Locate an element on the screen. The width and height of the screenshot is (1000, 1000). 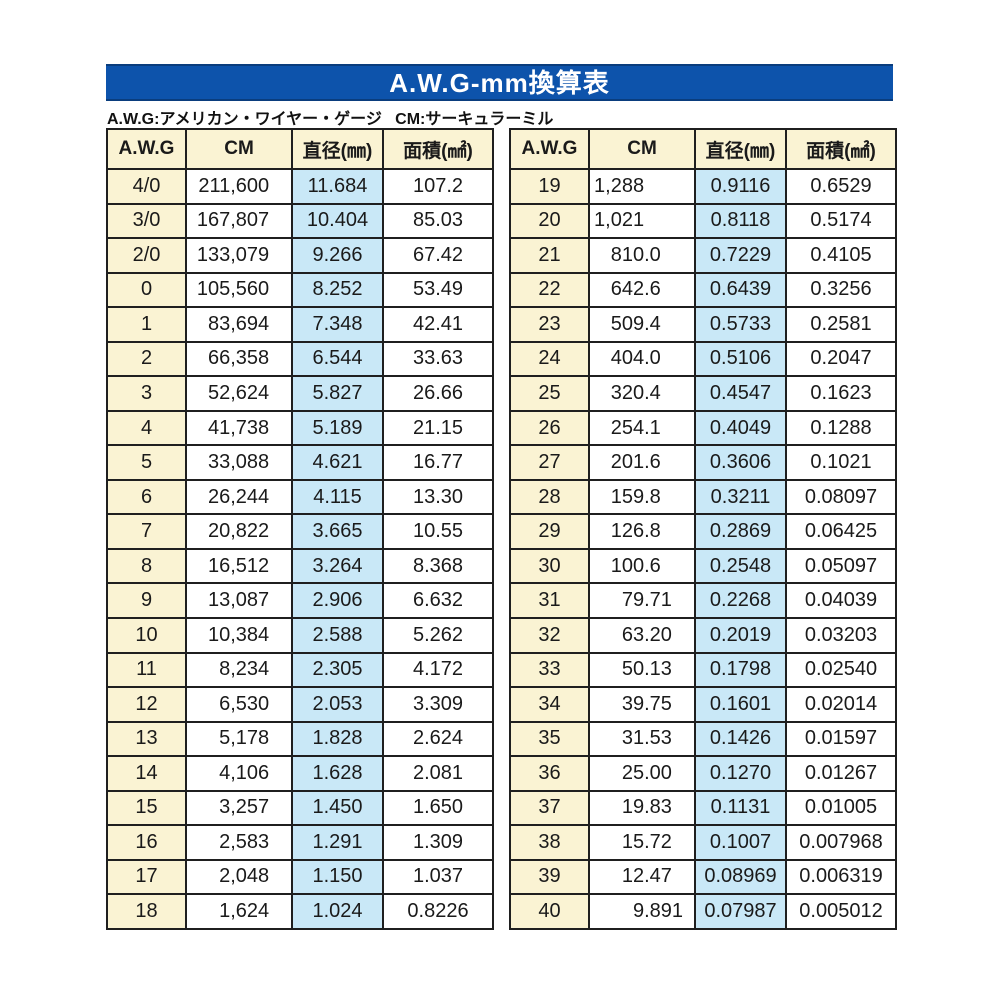
cm-fraction-part: .4 is located at coordinates (652, 323).